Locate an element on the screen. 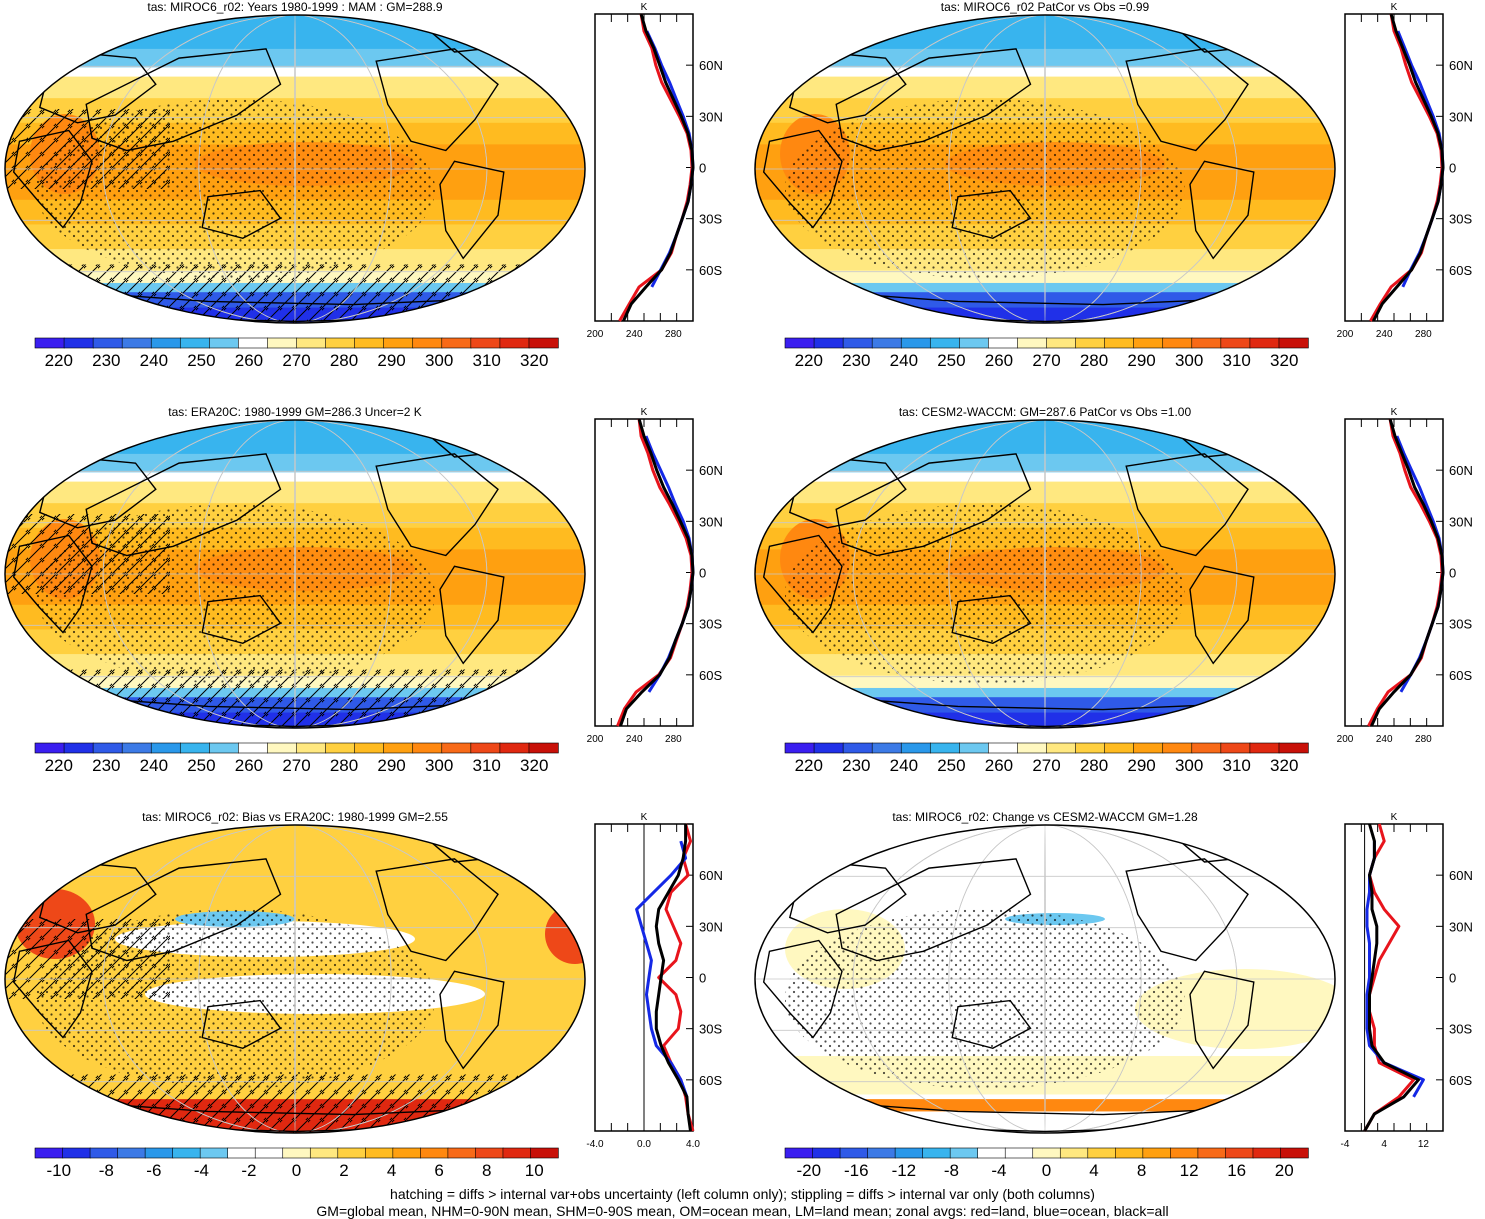  profile-line-ocean is located at coordinates (1420, 564).